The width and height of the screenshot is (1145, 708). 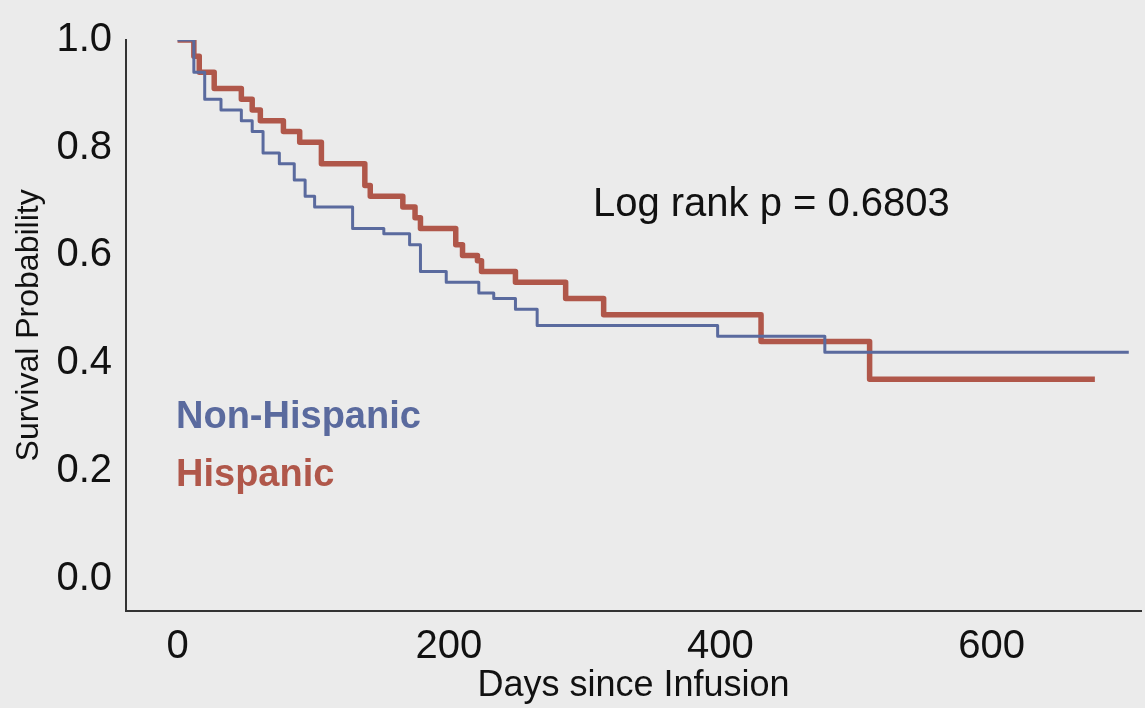 What do you see at coordinates (992, 643) in the screenshot?
I see `x-tick-label: 600` at bounding box center [992, 643].